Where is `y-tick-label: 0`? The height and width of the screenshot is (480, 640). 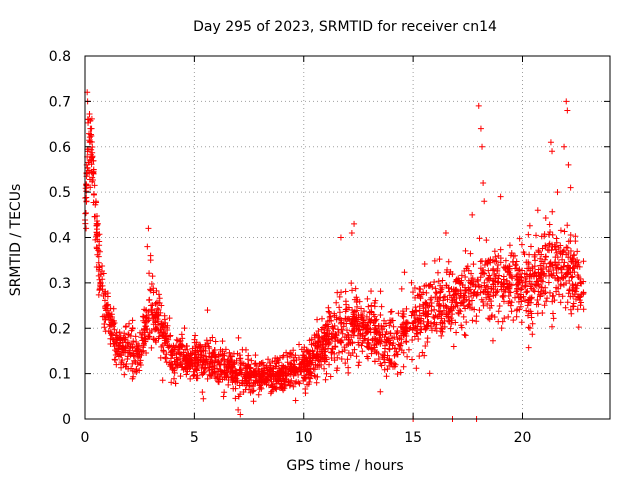 y-tick-label: 0 is located at coordinates (66, 420).